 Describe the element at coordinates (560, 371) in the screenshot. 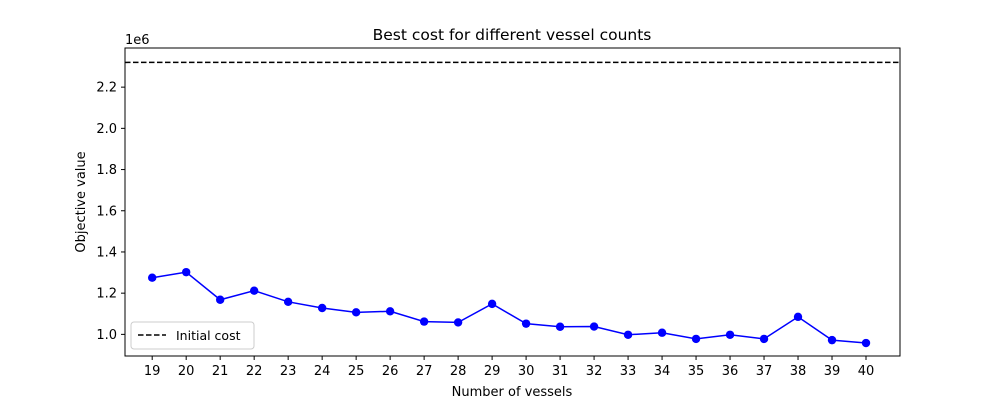

I see `x-tick-label: 31` at that location.